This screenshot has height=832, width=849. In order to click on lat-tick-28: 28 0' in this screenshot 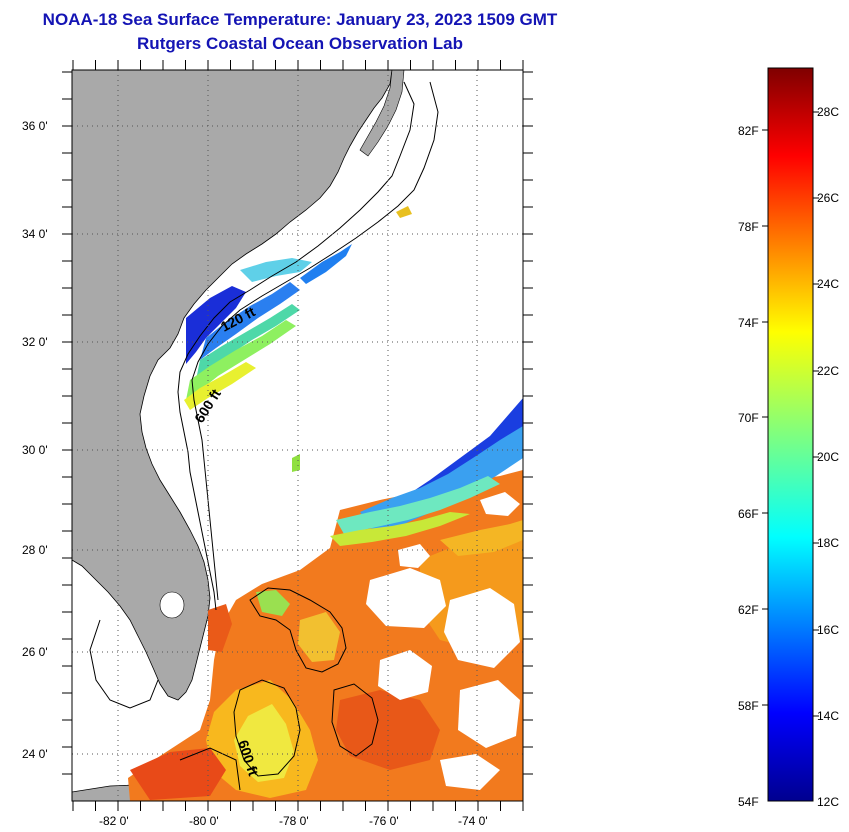, I will do `click(35, 550)`.